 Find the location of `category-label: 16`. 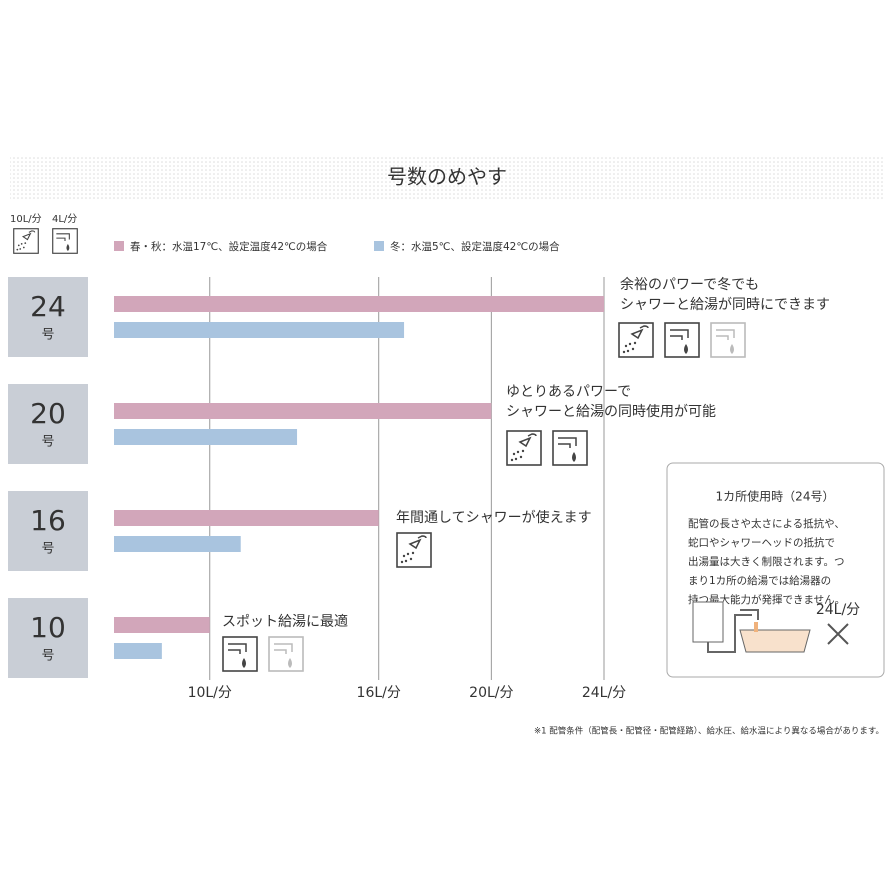

category-label: 16 is located at coordinates (48, 520).